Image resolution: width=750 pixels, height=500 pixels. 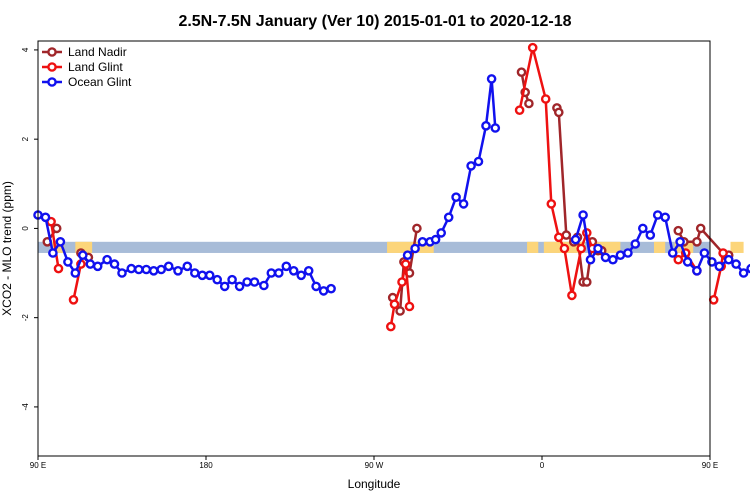 What do you see at coordinates (52, 67) in the screenshot?
I see `legend-marker` at bounding box center [52, 67].